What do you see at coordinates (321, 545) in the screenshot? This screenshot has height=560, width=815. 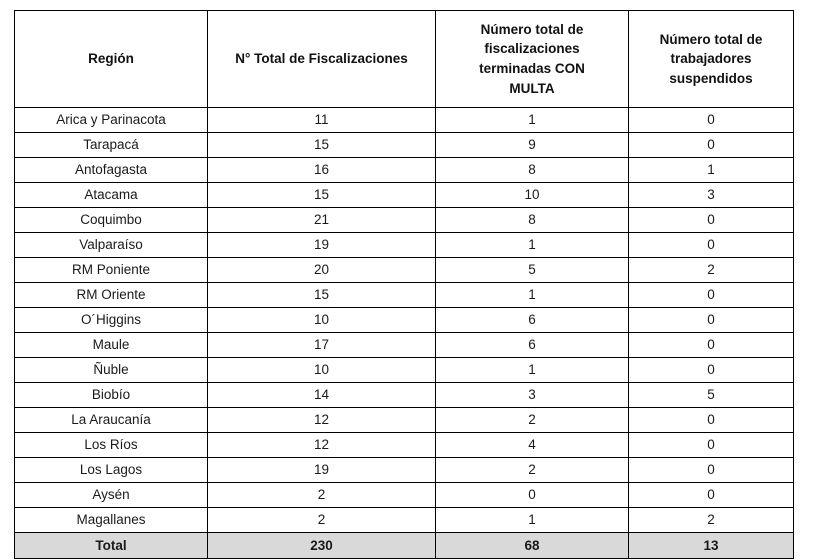 I see `total-fiscalizaciones: 230` at bounding box center [321, 545].